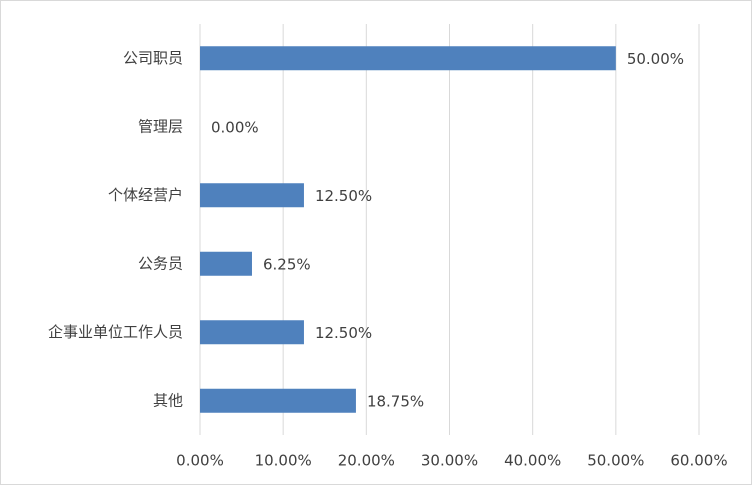 This screenshot has width=752, height=485. What do you see at coordinates (287, 264) in the screenshot?
I see `data-label: 6.25%` at bounding box center [287, 264].